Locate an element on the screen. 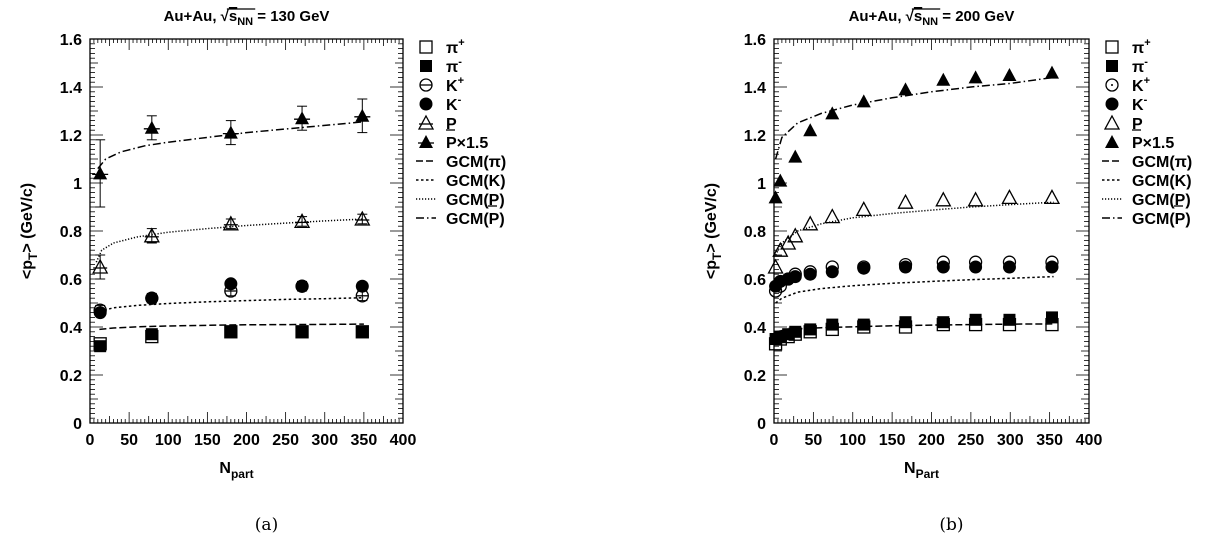 Image resolution: width=1207 pixels, height=538 pixels. legend-entry: P is located at coordinates (1123, 123).